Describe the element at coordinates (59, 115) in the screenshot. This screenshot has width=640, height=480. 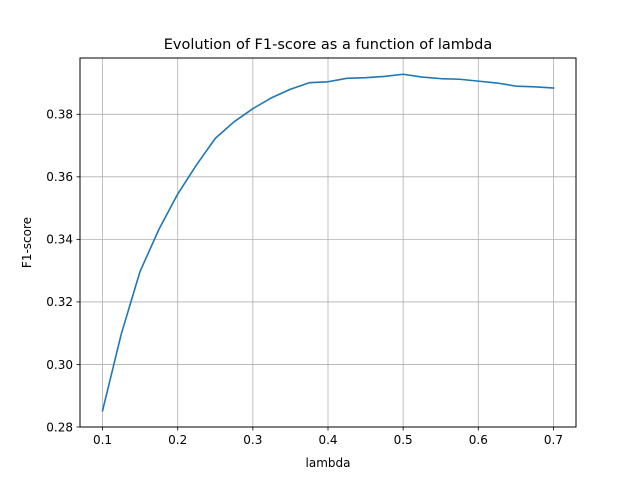
I see `y-tick-label: 0.38` at that location.